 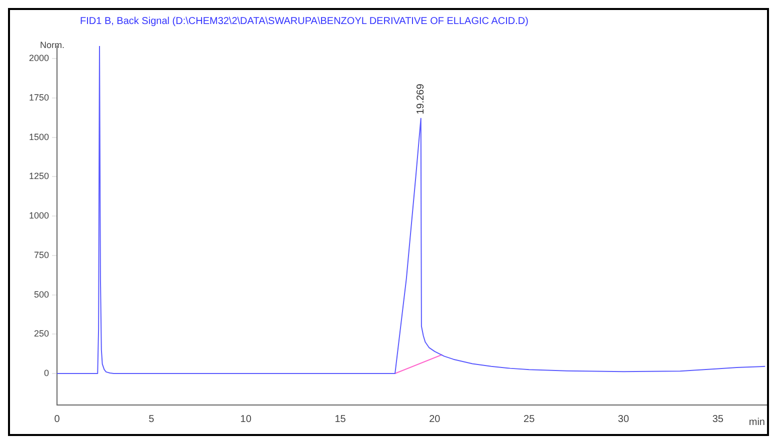 I want to click on y-tick-label: 0, so click(x=47, y=373).